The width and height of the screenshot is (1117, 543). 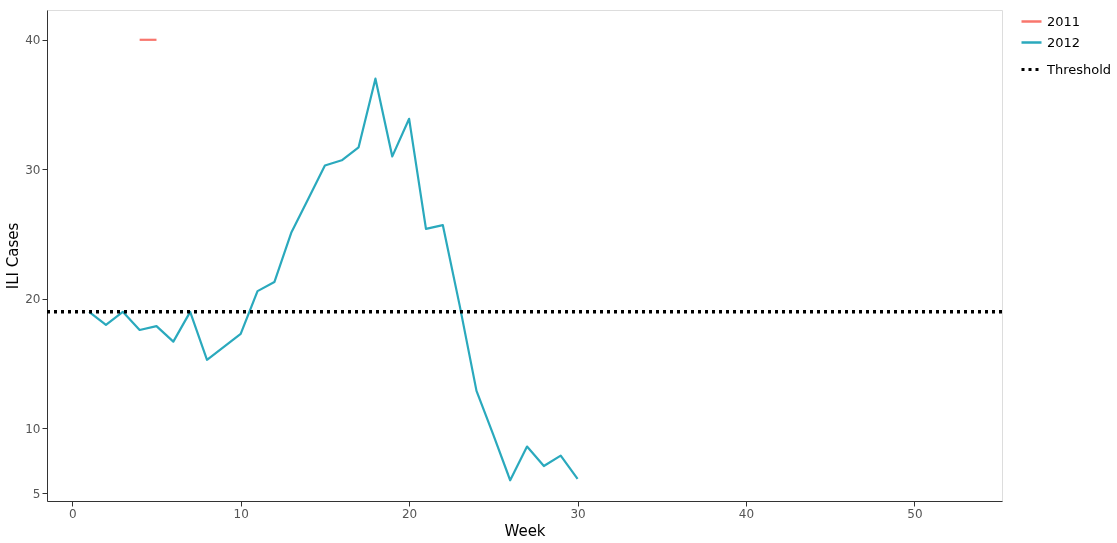 What do you see at coordinates (33, 299) in the screenshot?
I see `y-tick-label: 20` at bounding box center [33, 299].